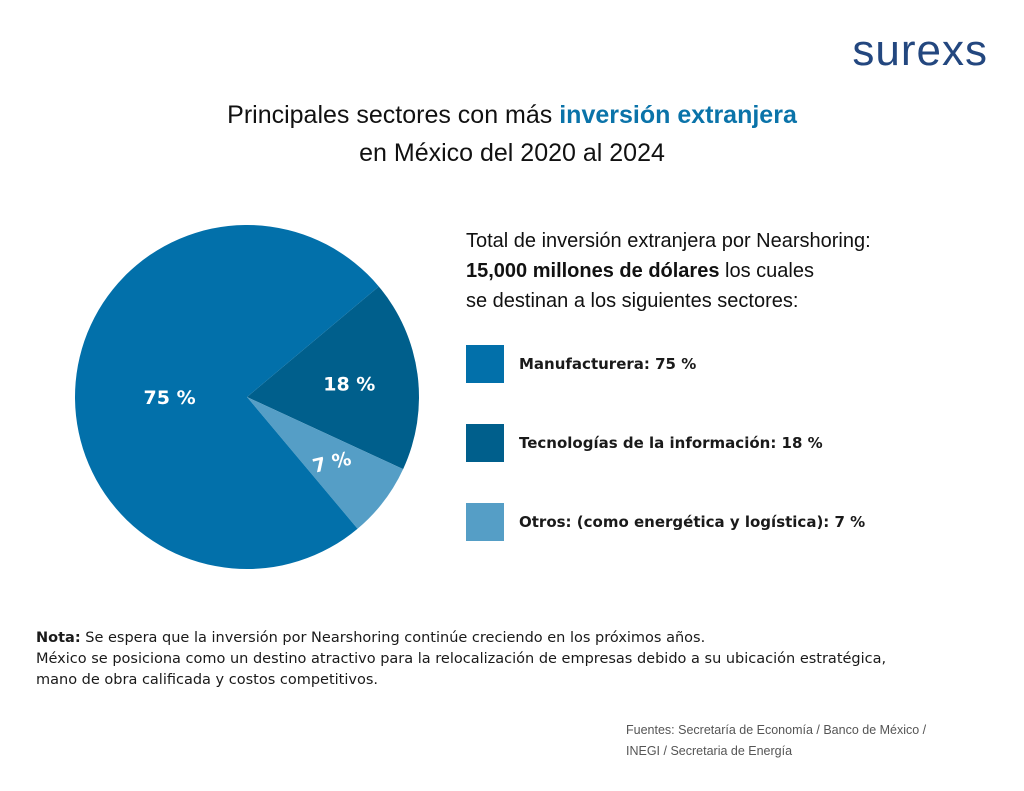  What do you see at coordinates (393, 115) in the screenshot?
I see `title-text: Principales sectores con más` at bounding box center [393, 115].